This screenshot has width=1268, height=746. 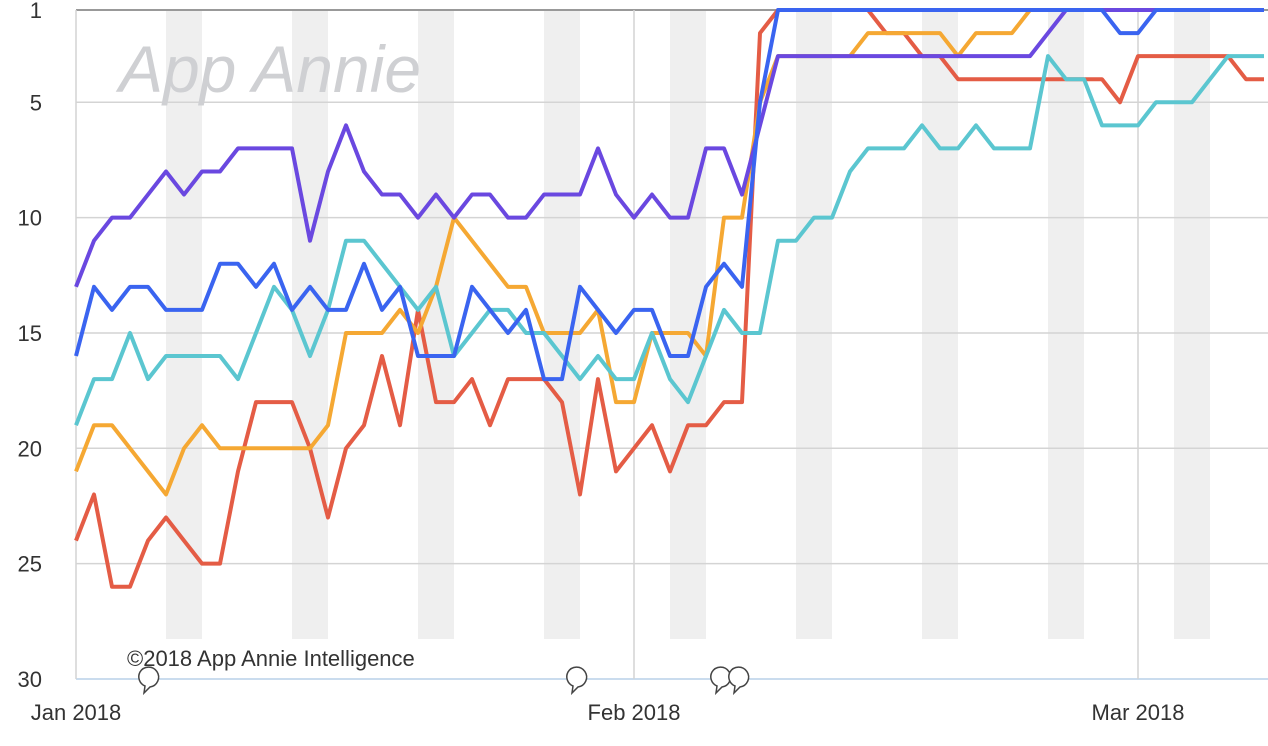 What do you see at coordinates (36, 102) in the screenshot?
I see `y-tick-label: 5` at bounding box center [36, 102].